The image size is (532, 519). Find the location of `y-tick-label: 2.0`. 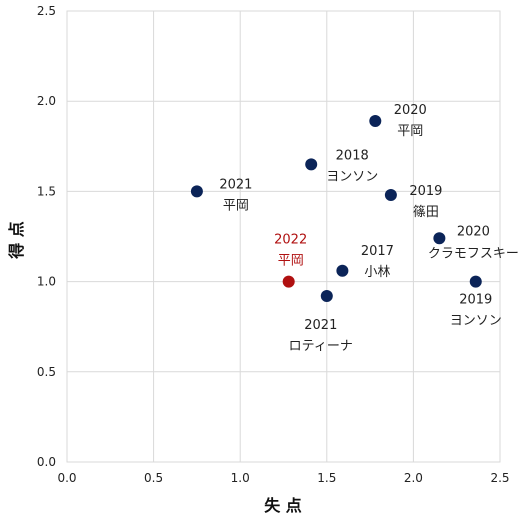

y-tick-label: 2.0 is located at coordinates (46, 101).